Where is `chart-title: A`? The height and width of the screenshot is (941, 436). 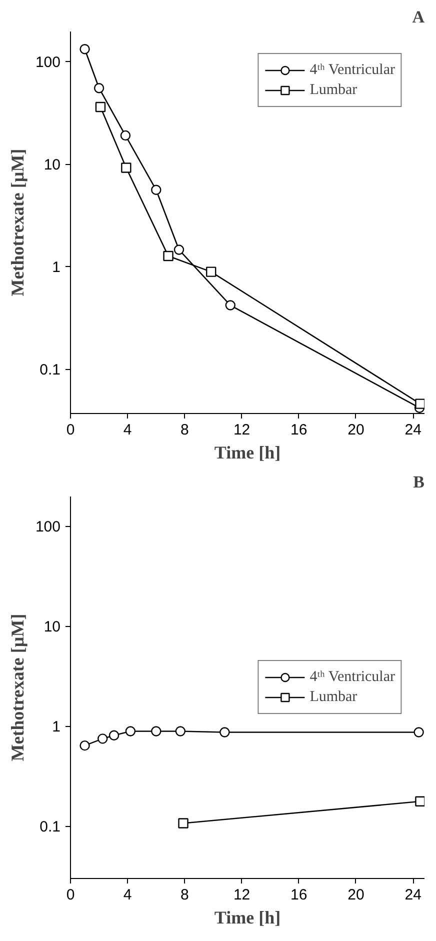
chart-title: A is located at coordinates (419, 17).